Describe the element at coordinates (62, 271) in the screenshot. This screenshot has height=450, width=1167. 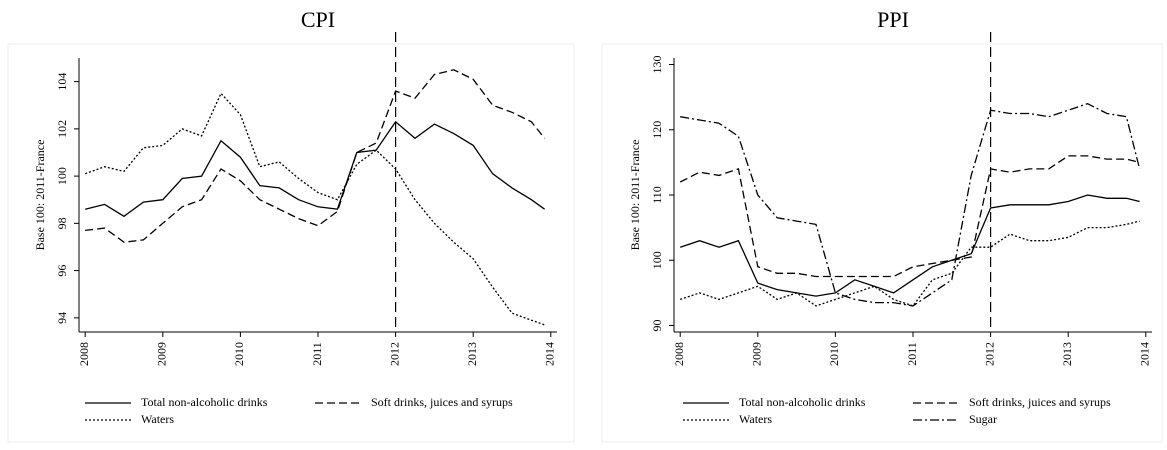
I see `y-tick-label: 96` at that location.